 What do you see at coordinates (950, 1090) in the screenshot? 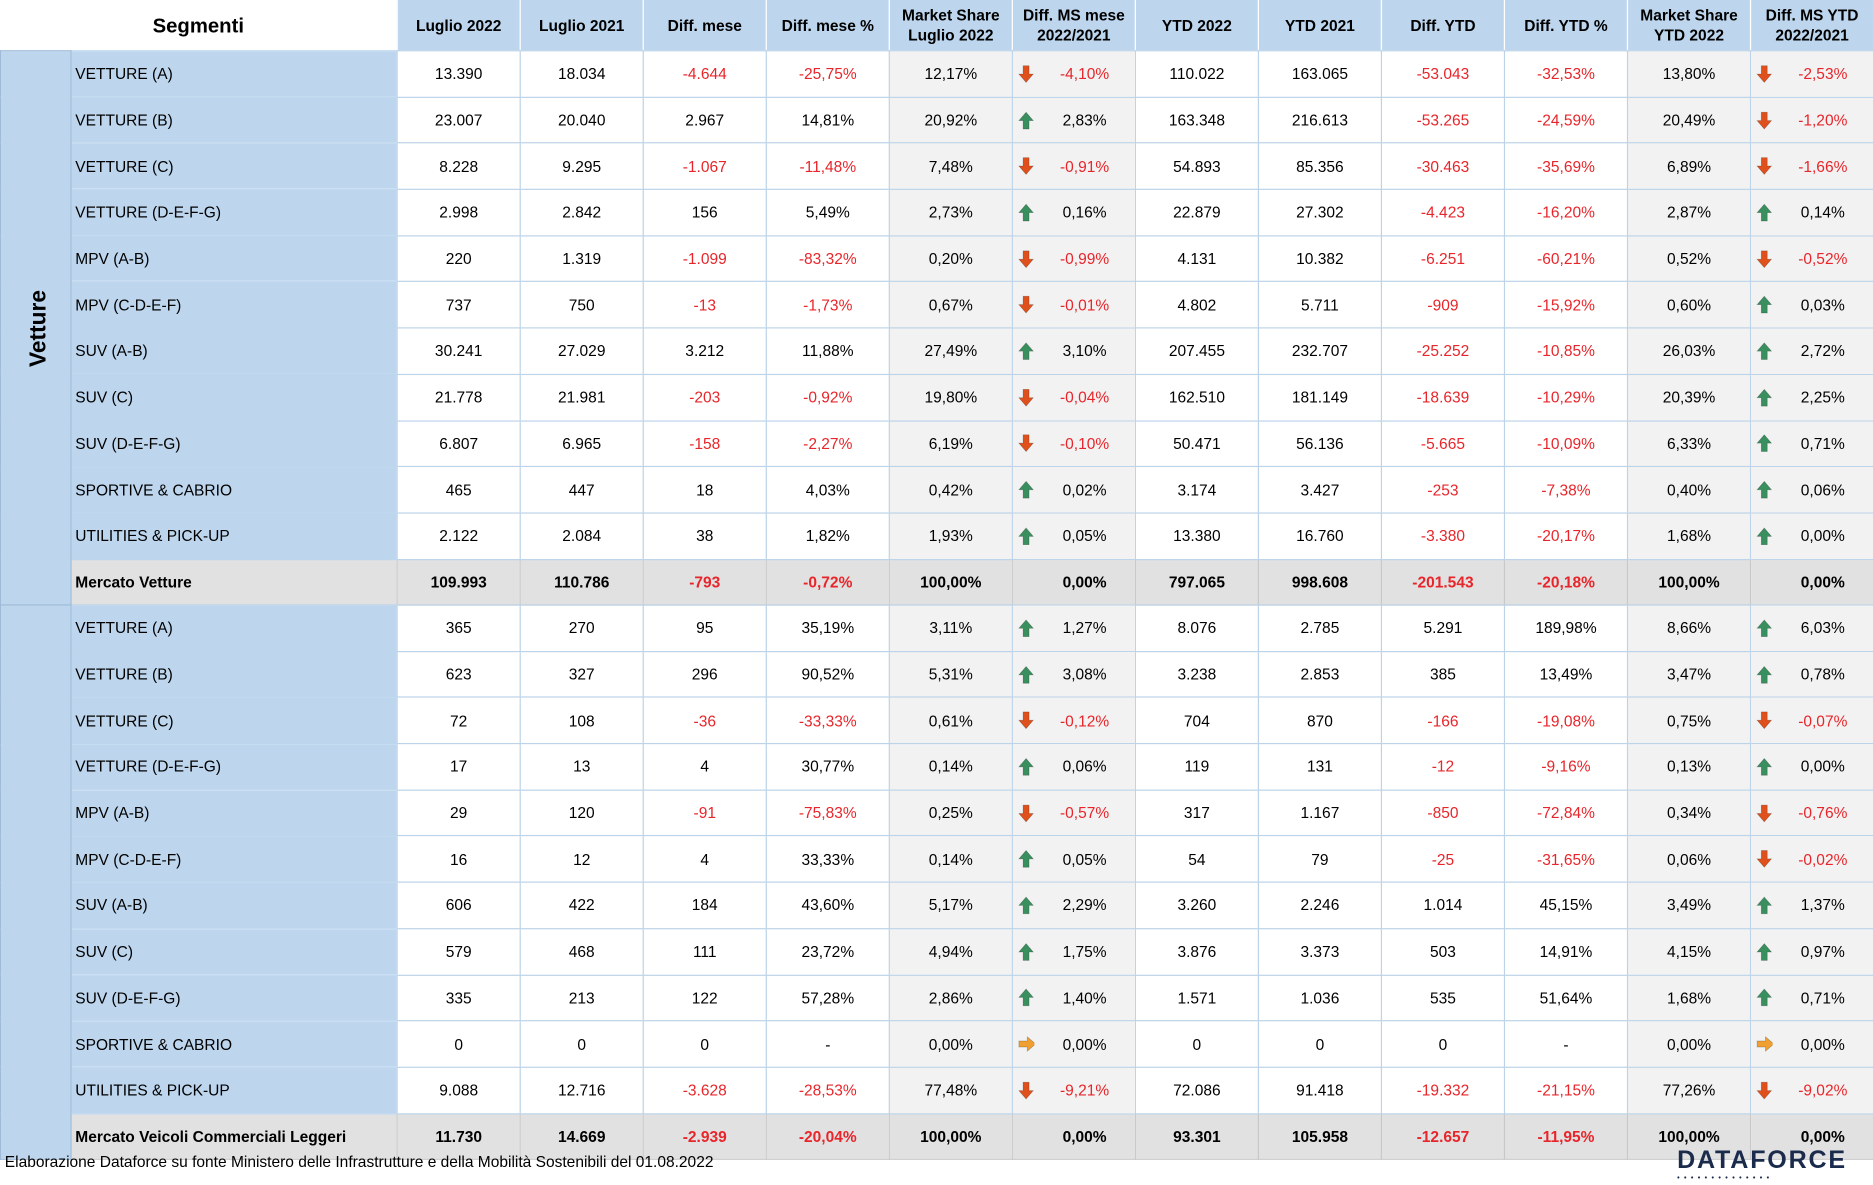
I see `cell-ms-luglio-2022: 77,48%` at bounding box center [950, 1090].